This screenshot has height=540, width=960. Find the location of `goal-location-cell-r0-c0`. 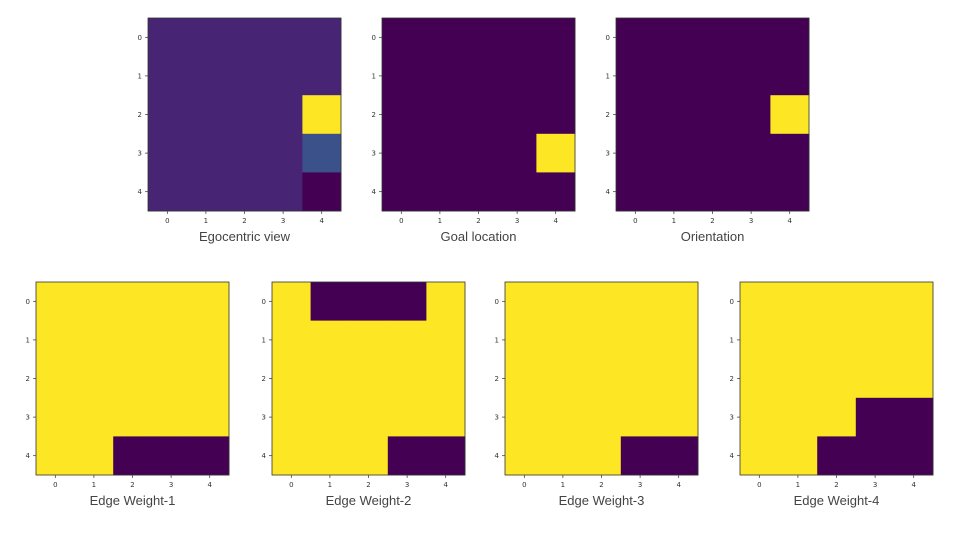

goal-location-cell-r0-c0 is located at coordinates (401, 37).